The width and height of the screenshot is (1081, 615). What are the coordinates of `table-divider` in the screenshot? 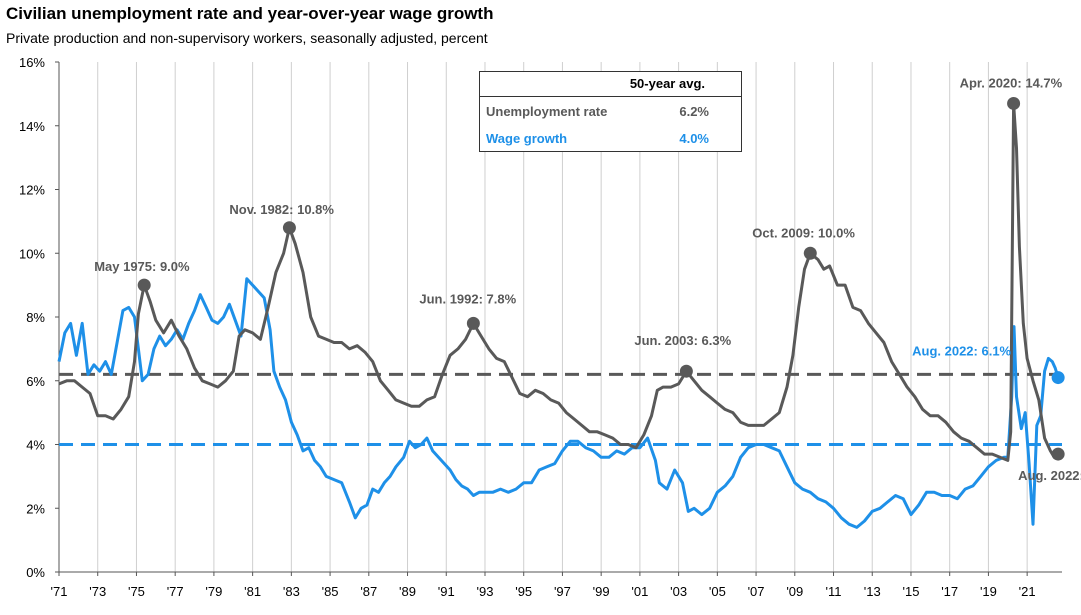 It's located at (610, 96).